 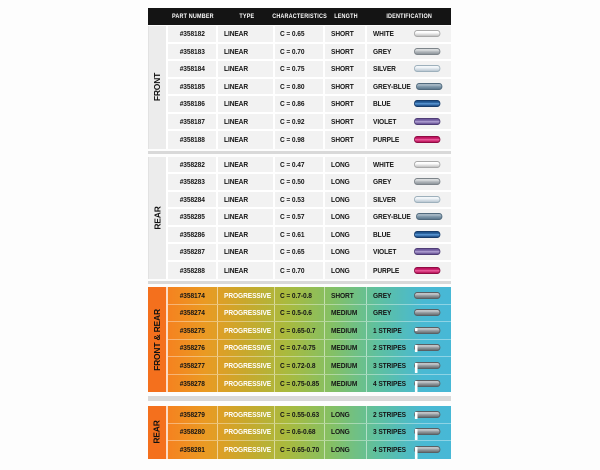 I want to click on table-row: #358282 LINEAR C = 0.47 LONG WHITE, so click(x=309, y=165).